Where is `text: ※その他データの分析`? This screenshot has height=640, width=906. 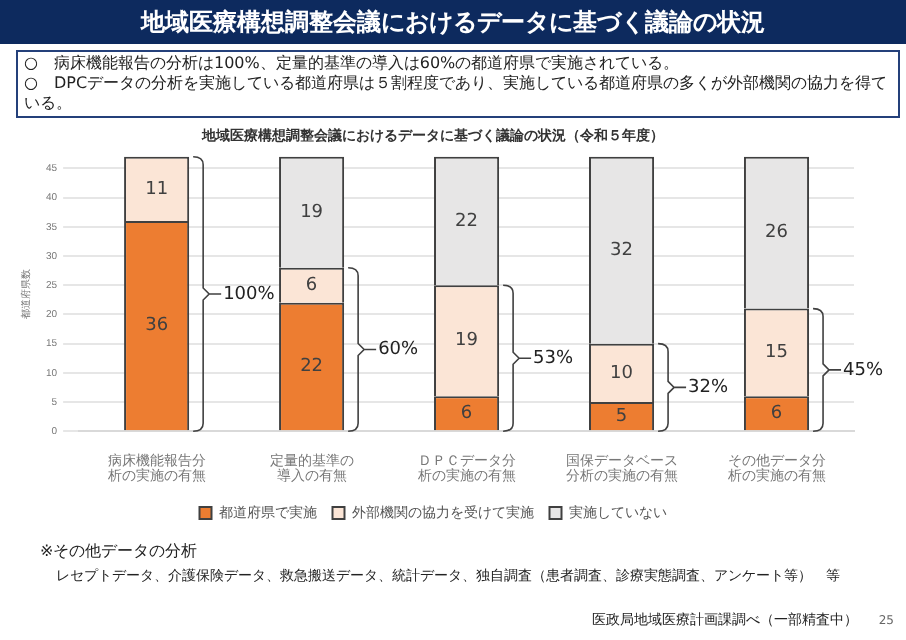 text: ※その他データの分析 is located at coordinates (119, 551).